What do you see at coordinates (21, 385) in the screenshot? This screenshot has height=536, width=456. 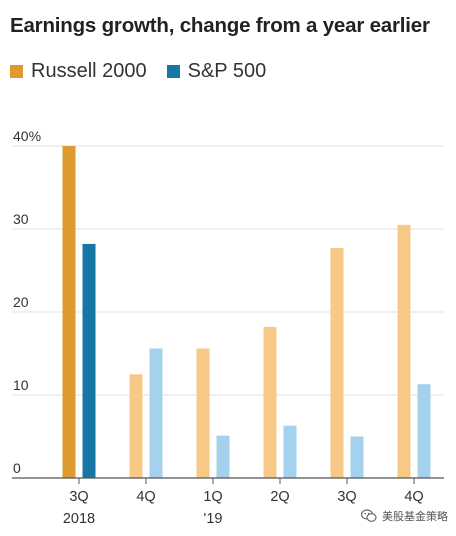 I see `y-tick-label: 10` at bounding box center [21, 385].